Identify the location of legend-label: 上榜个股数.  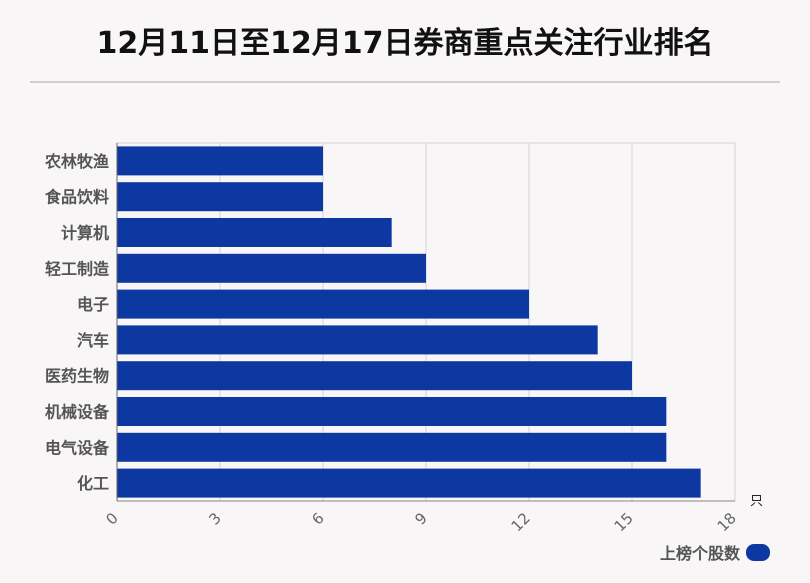
(699, 553).